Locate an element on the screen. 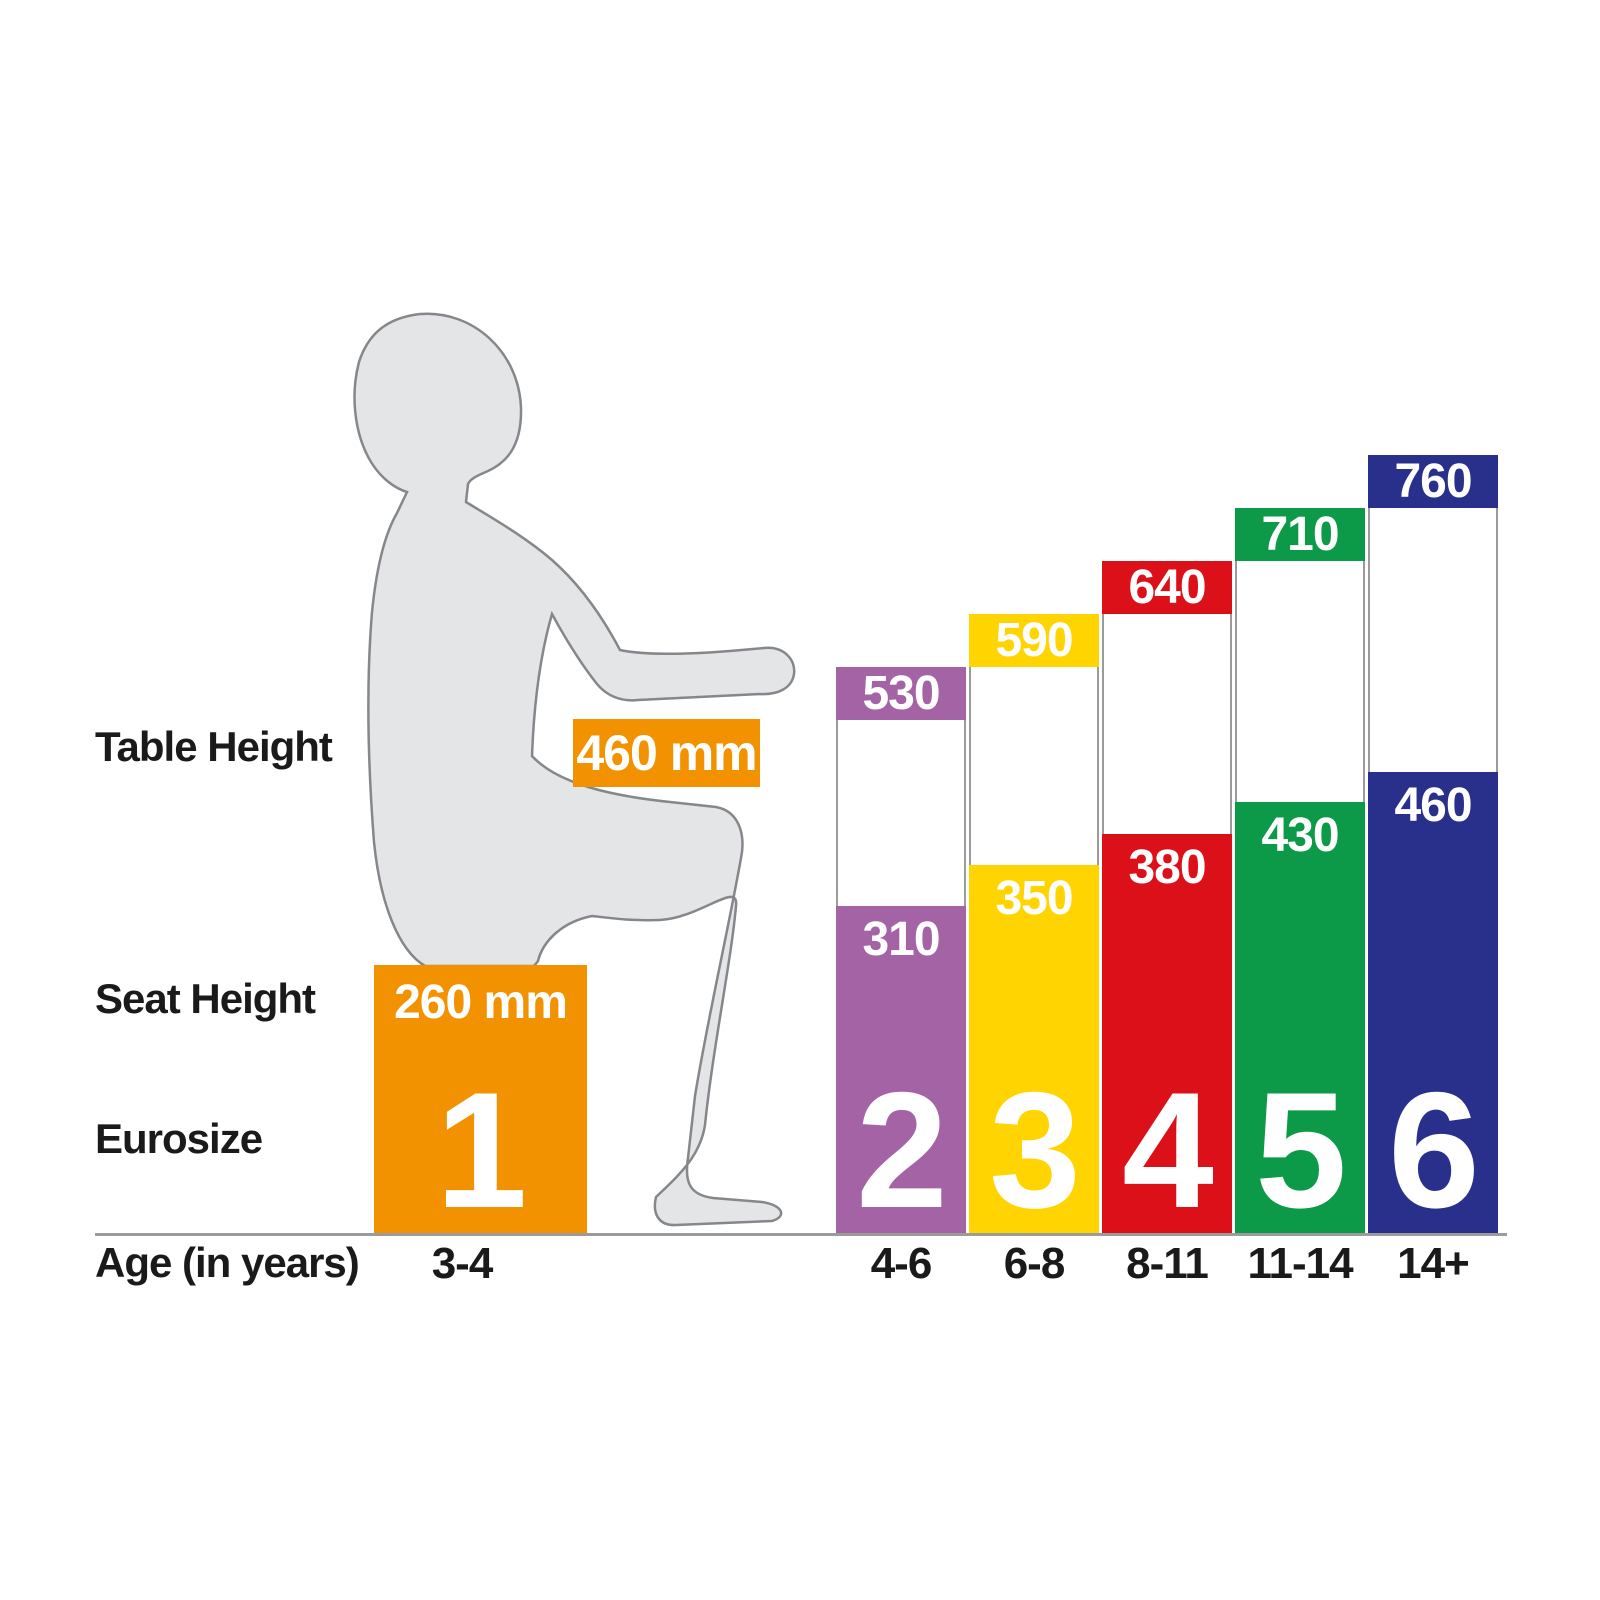 The image size is (1600, 1600). seat-height-value: 350 is located at coordinates (1034, 898).